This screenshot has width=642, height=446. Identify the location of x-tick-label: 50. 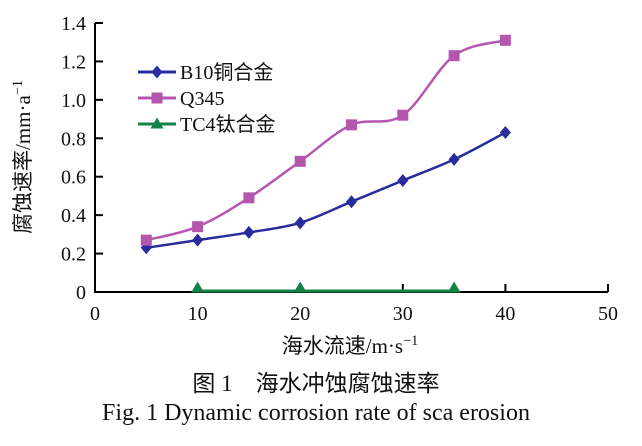
(608, 314).